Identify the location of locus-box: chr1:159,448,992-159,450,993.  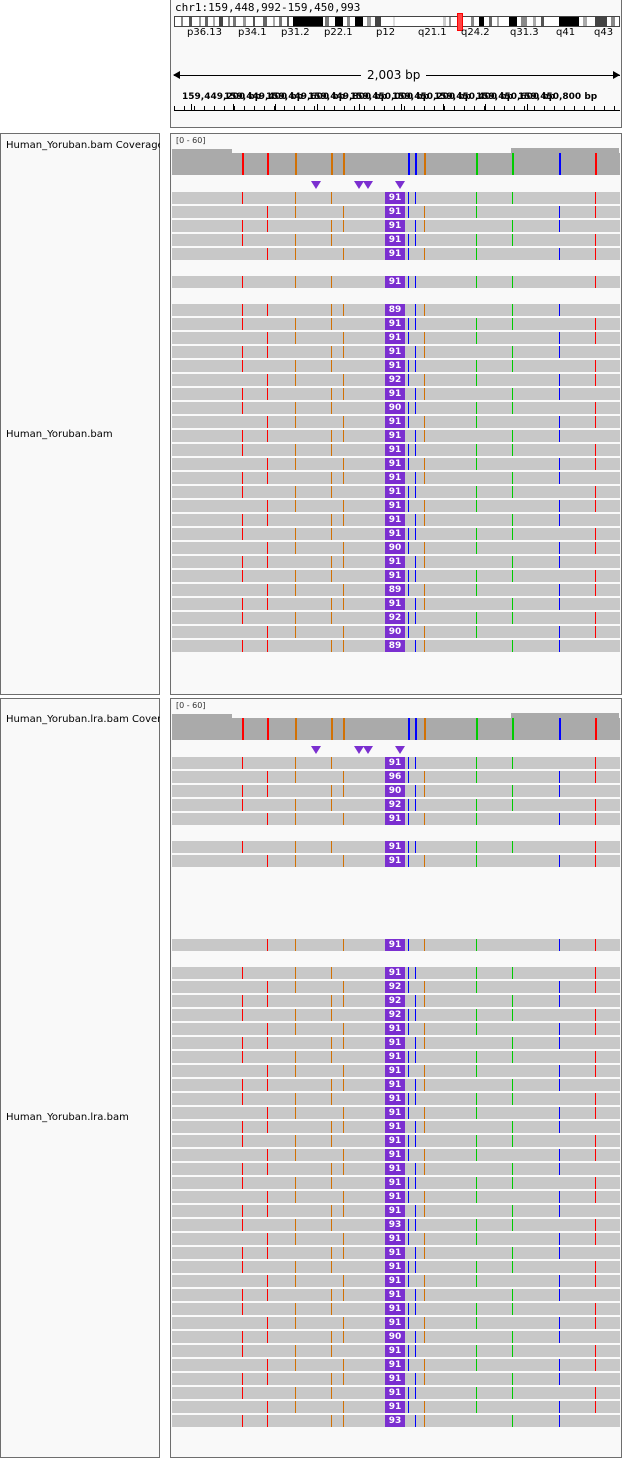
(268, 7).